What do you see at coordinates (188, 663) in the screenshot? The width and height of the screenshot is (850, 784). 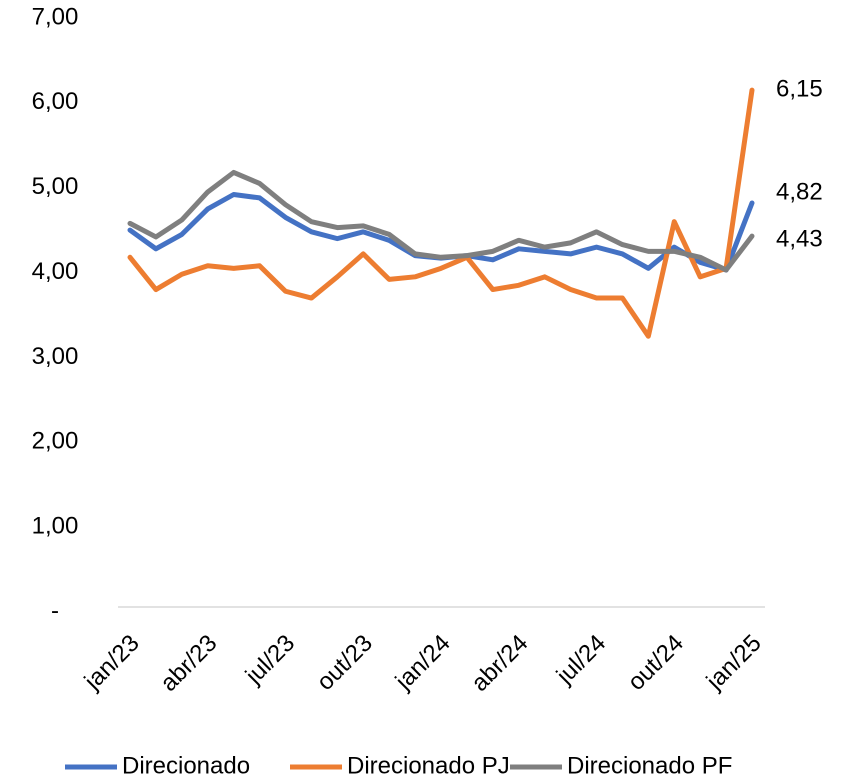 I see `x-tick-label: abr/23` at bounding box center [188, 663].